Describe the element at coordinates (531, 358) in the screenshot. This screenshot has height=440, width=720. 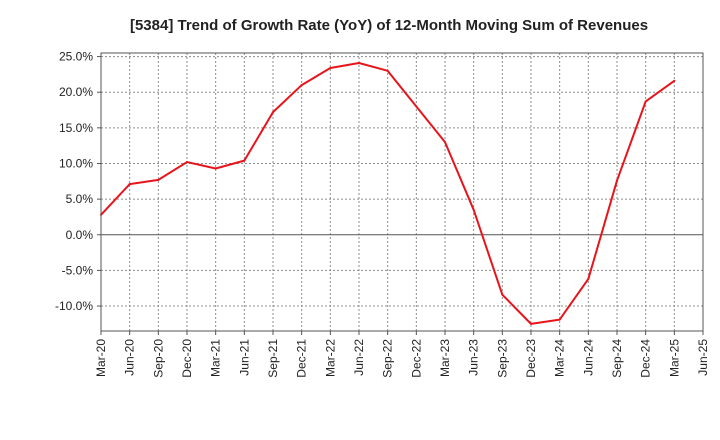
I see `x-tick-label: Dec-23` at that location.